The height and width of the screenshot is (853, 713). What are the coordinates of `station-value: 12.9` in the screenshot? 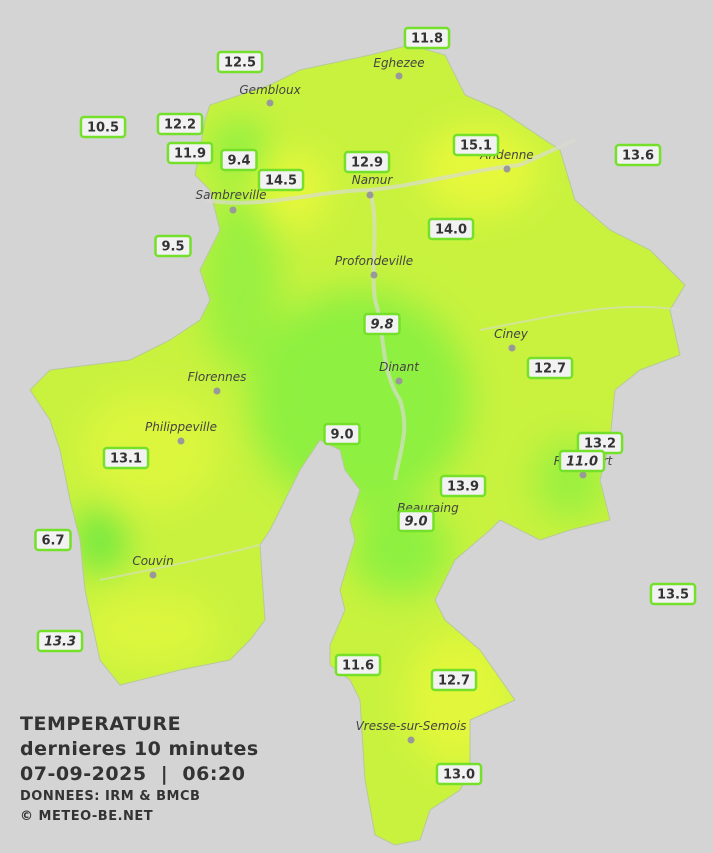 It's located at (367, 163).